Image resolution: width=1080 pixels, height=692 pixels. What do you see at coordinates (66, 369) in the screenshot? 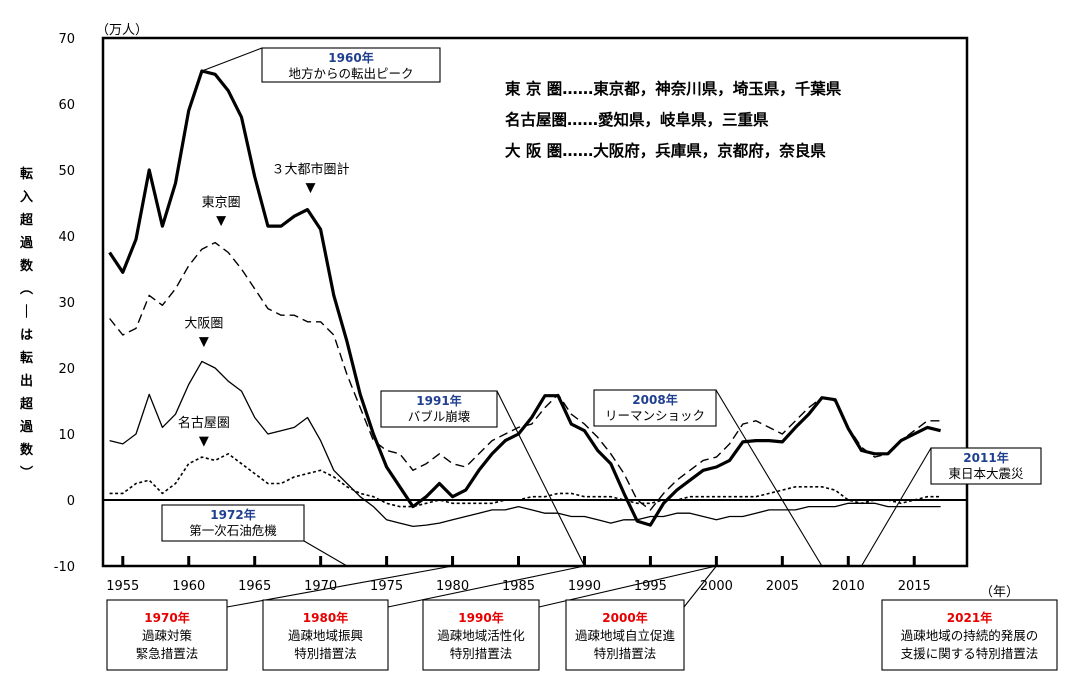
I see `y-tick-label: 20` at bounding box center [66, 369].